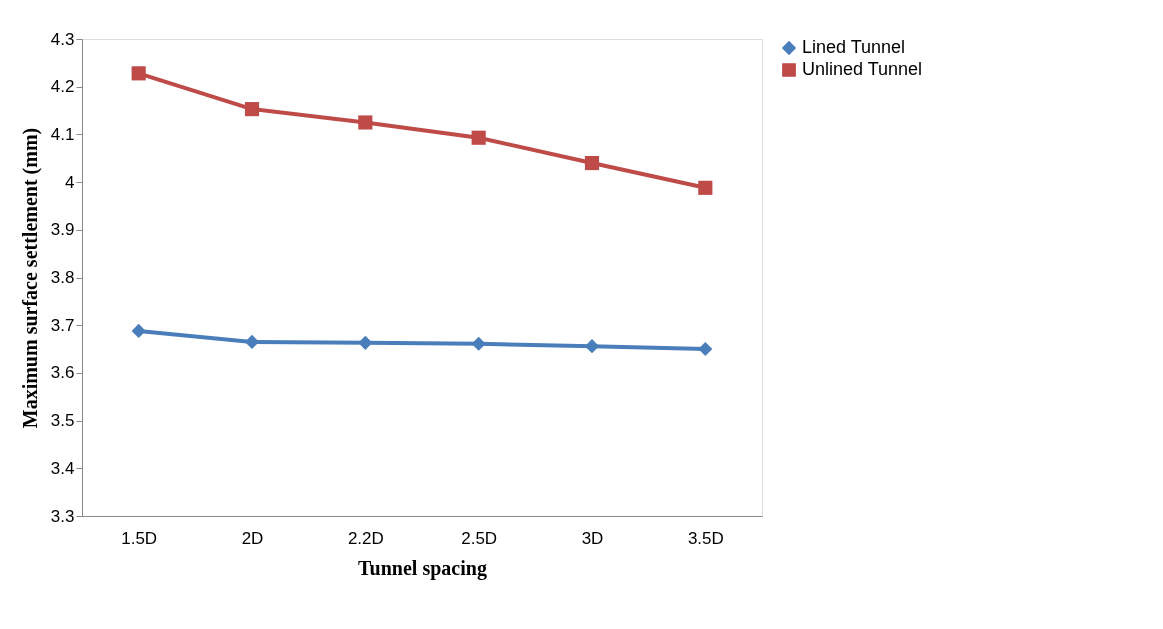 The image size is (1163, 629). Describe the element at coordinates (139, 538) in the screenshot. I see `x-tick-label: 1.5D` at that location.